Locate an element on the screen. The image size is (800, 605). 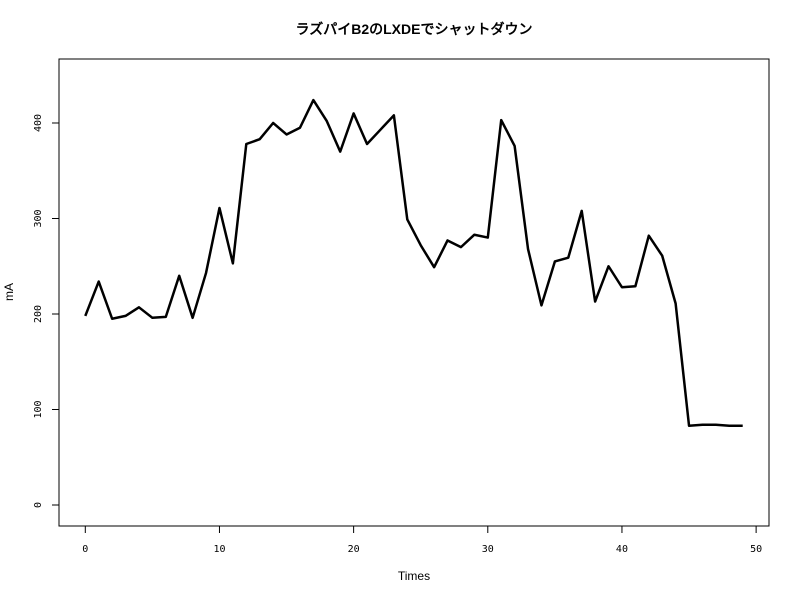
x-tick-label: 30 is located at coordinates (488, 549).